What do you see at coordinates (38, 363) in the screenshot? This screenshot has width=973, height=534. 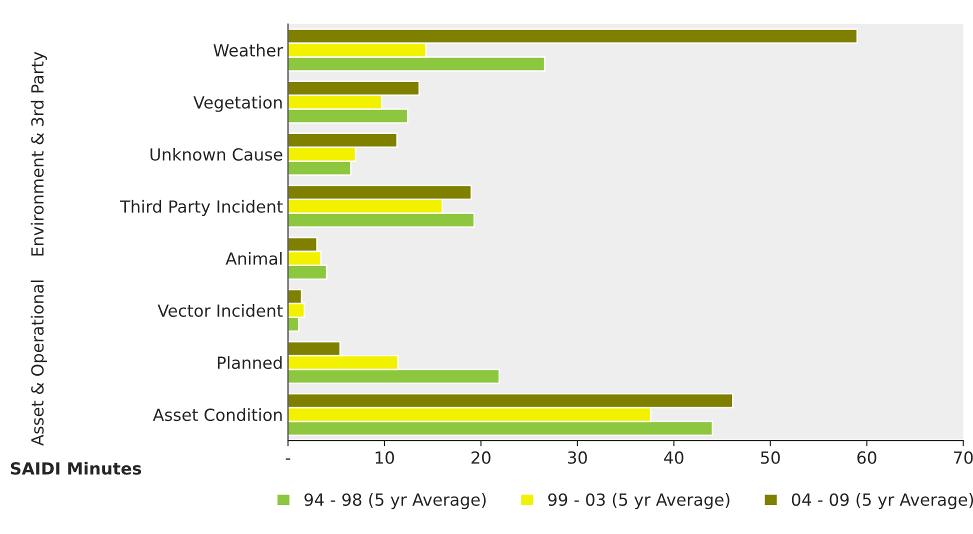 I see `text: Asset & Operational` at bounding box center [38, 363].